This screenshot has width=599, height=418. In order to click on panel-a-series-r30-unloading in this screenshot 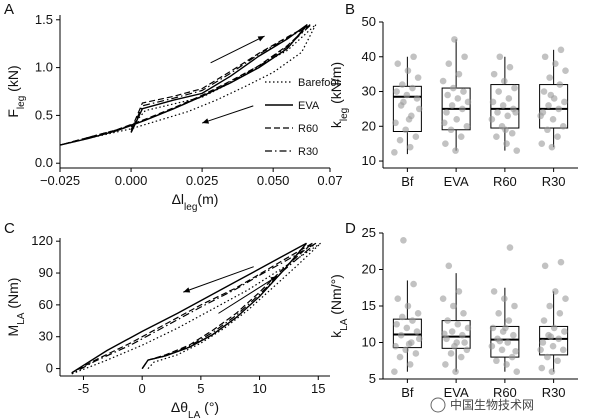, I will do `click(185, 85)`.